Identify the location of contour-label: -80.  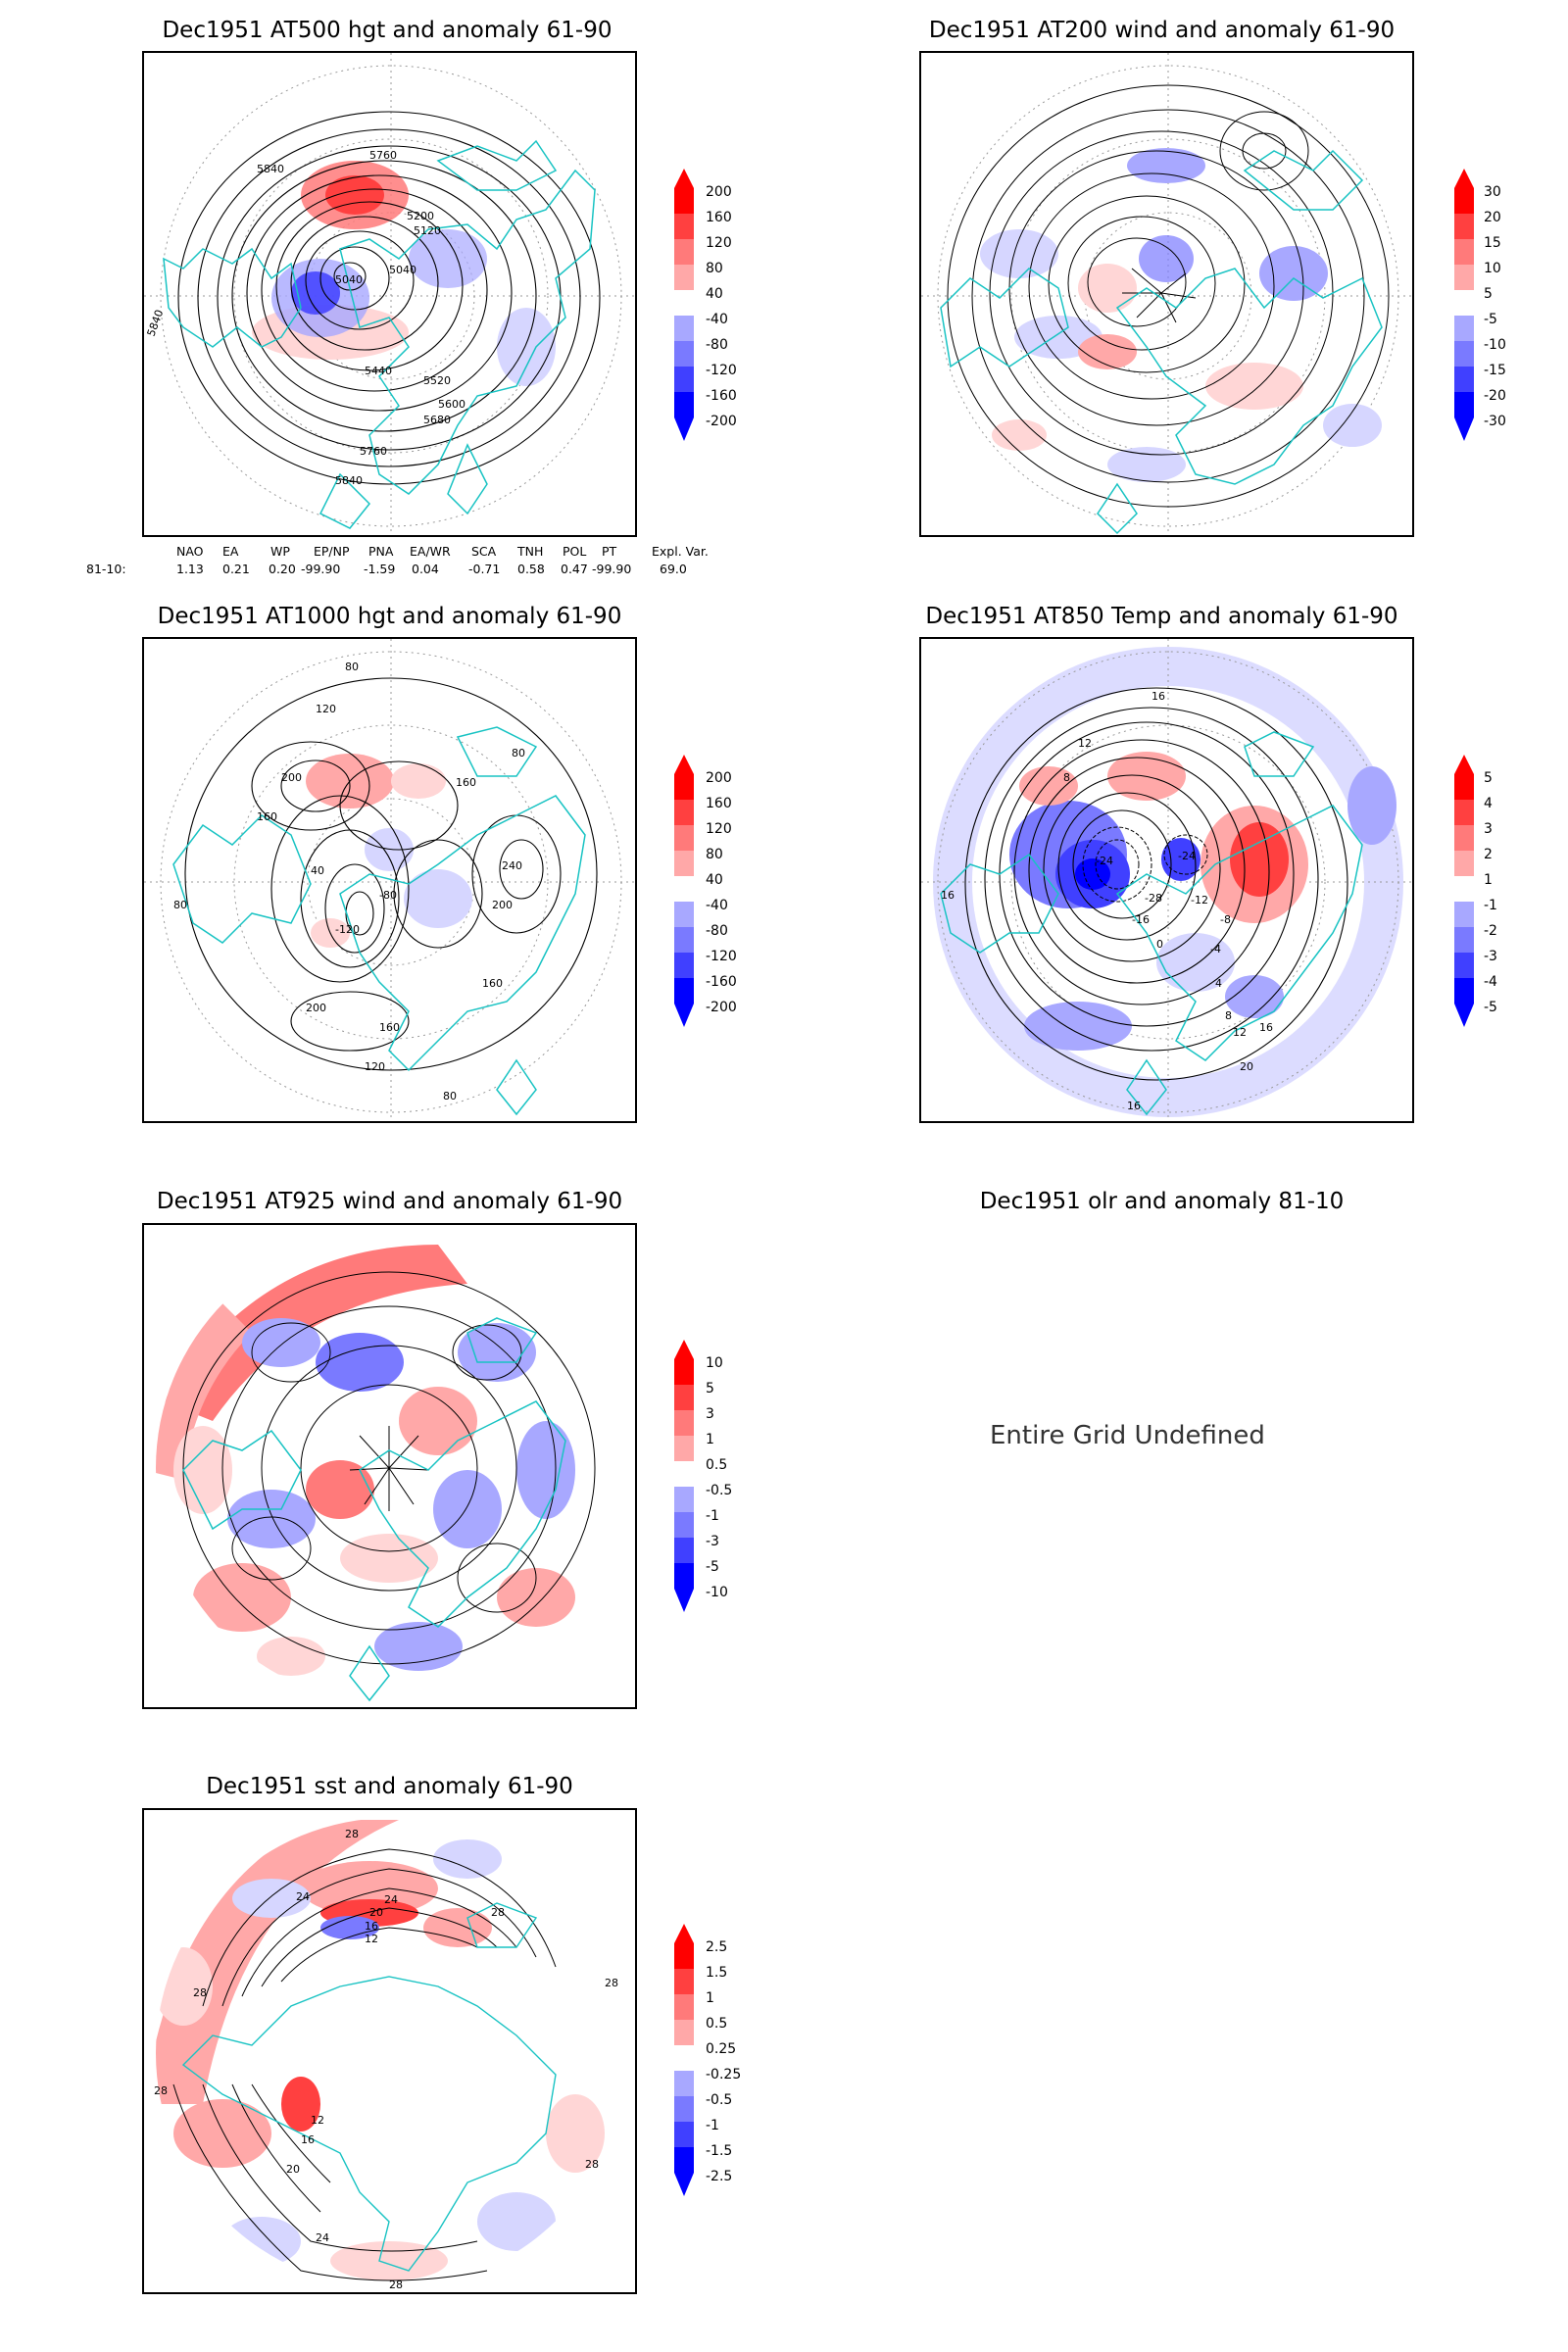
(388, 895).